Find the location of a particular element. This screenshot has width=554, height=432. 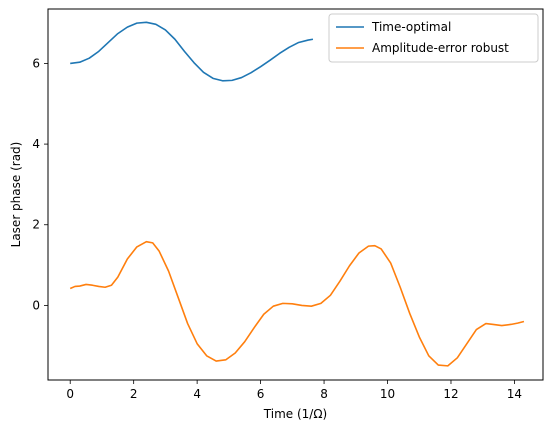

series-line-time-optimal is located at coordinates (192, 51).